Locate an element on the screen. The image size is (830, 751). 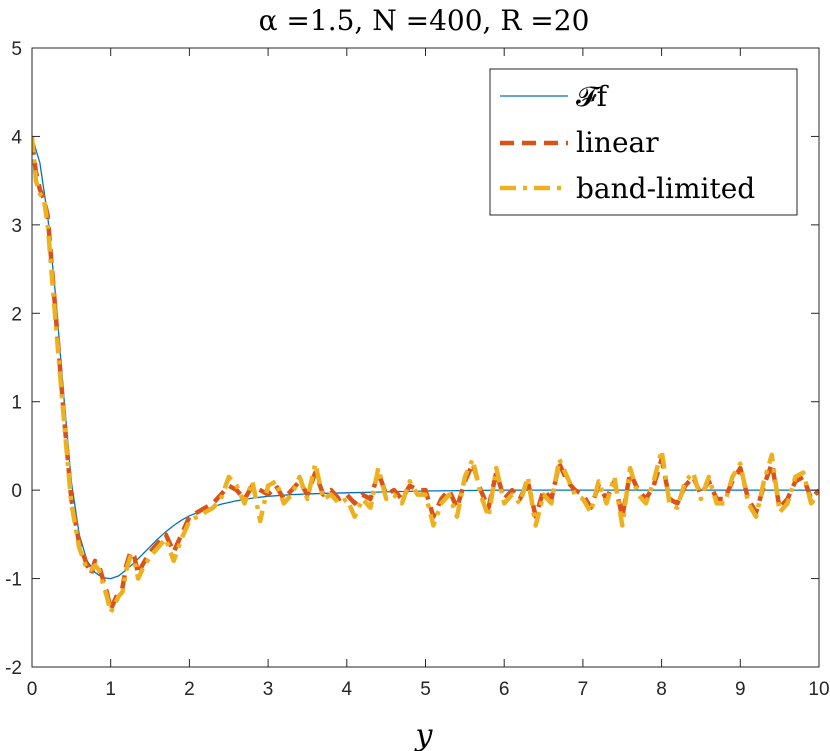
y-tick-label: 2 is located at coordinates (16, 314).